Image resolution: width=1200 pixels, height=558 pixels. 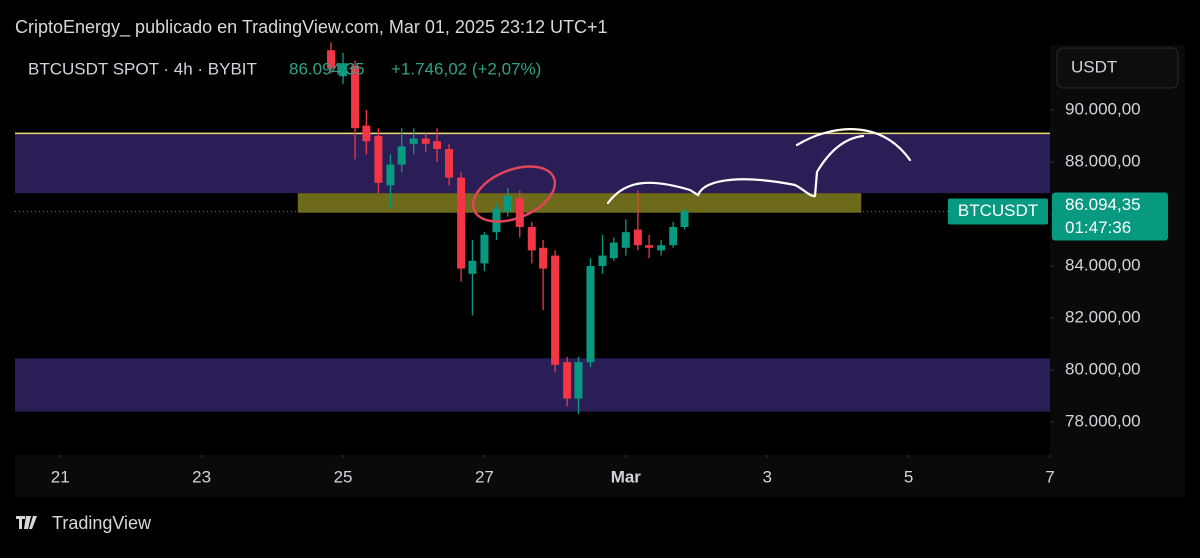 What do you see at coordinates (1103, 108) in the screenshot?
I see `y-tick-label: 90.000,00` at bounding box center [1103, 108].